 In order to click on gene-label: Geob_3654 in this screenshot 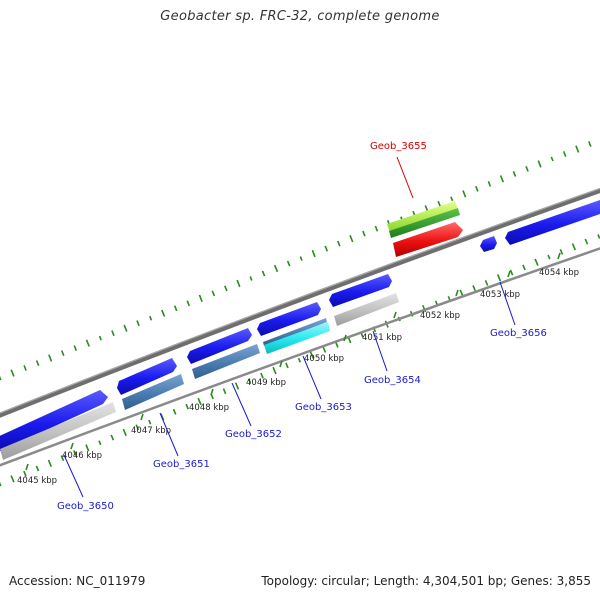, I will do `click(392, 380)`.